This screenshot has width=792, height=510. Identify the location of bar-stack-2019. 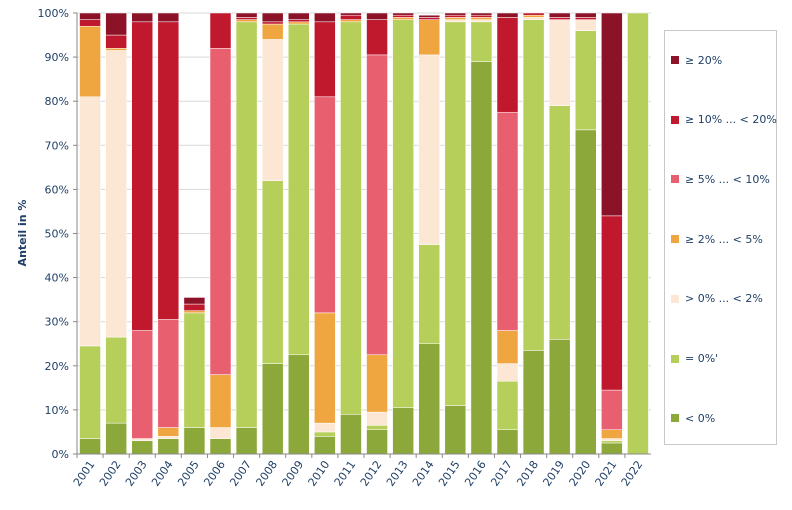
(559, 233).